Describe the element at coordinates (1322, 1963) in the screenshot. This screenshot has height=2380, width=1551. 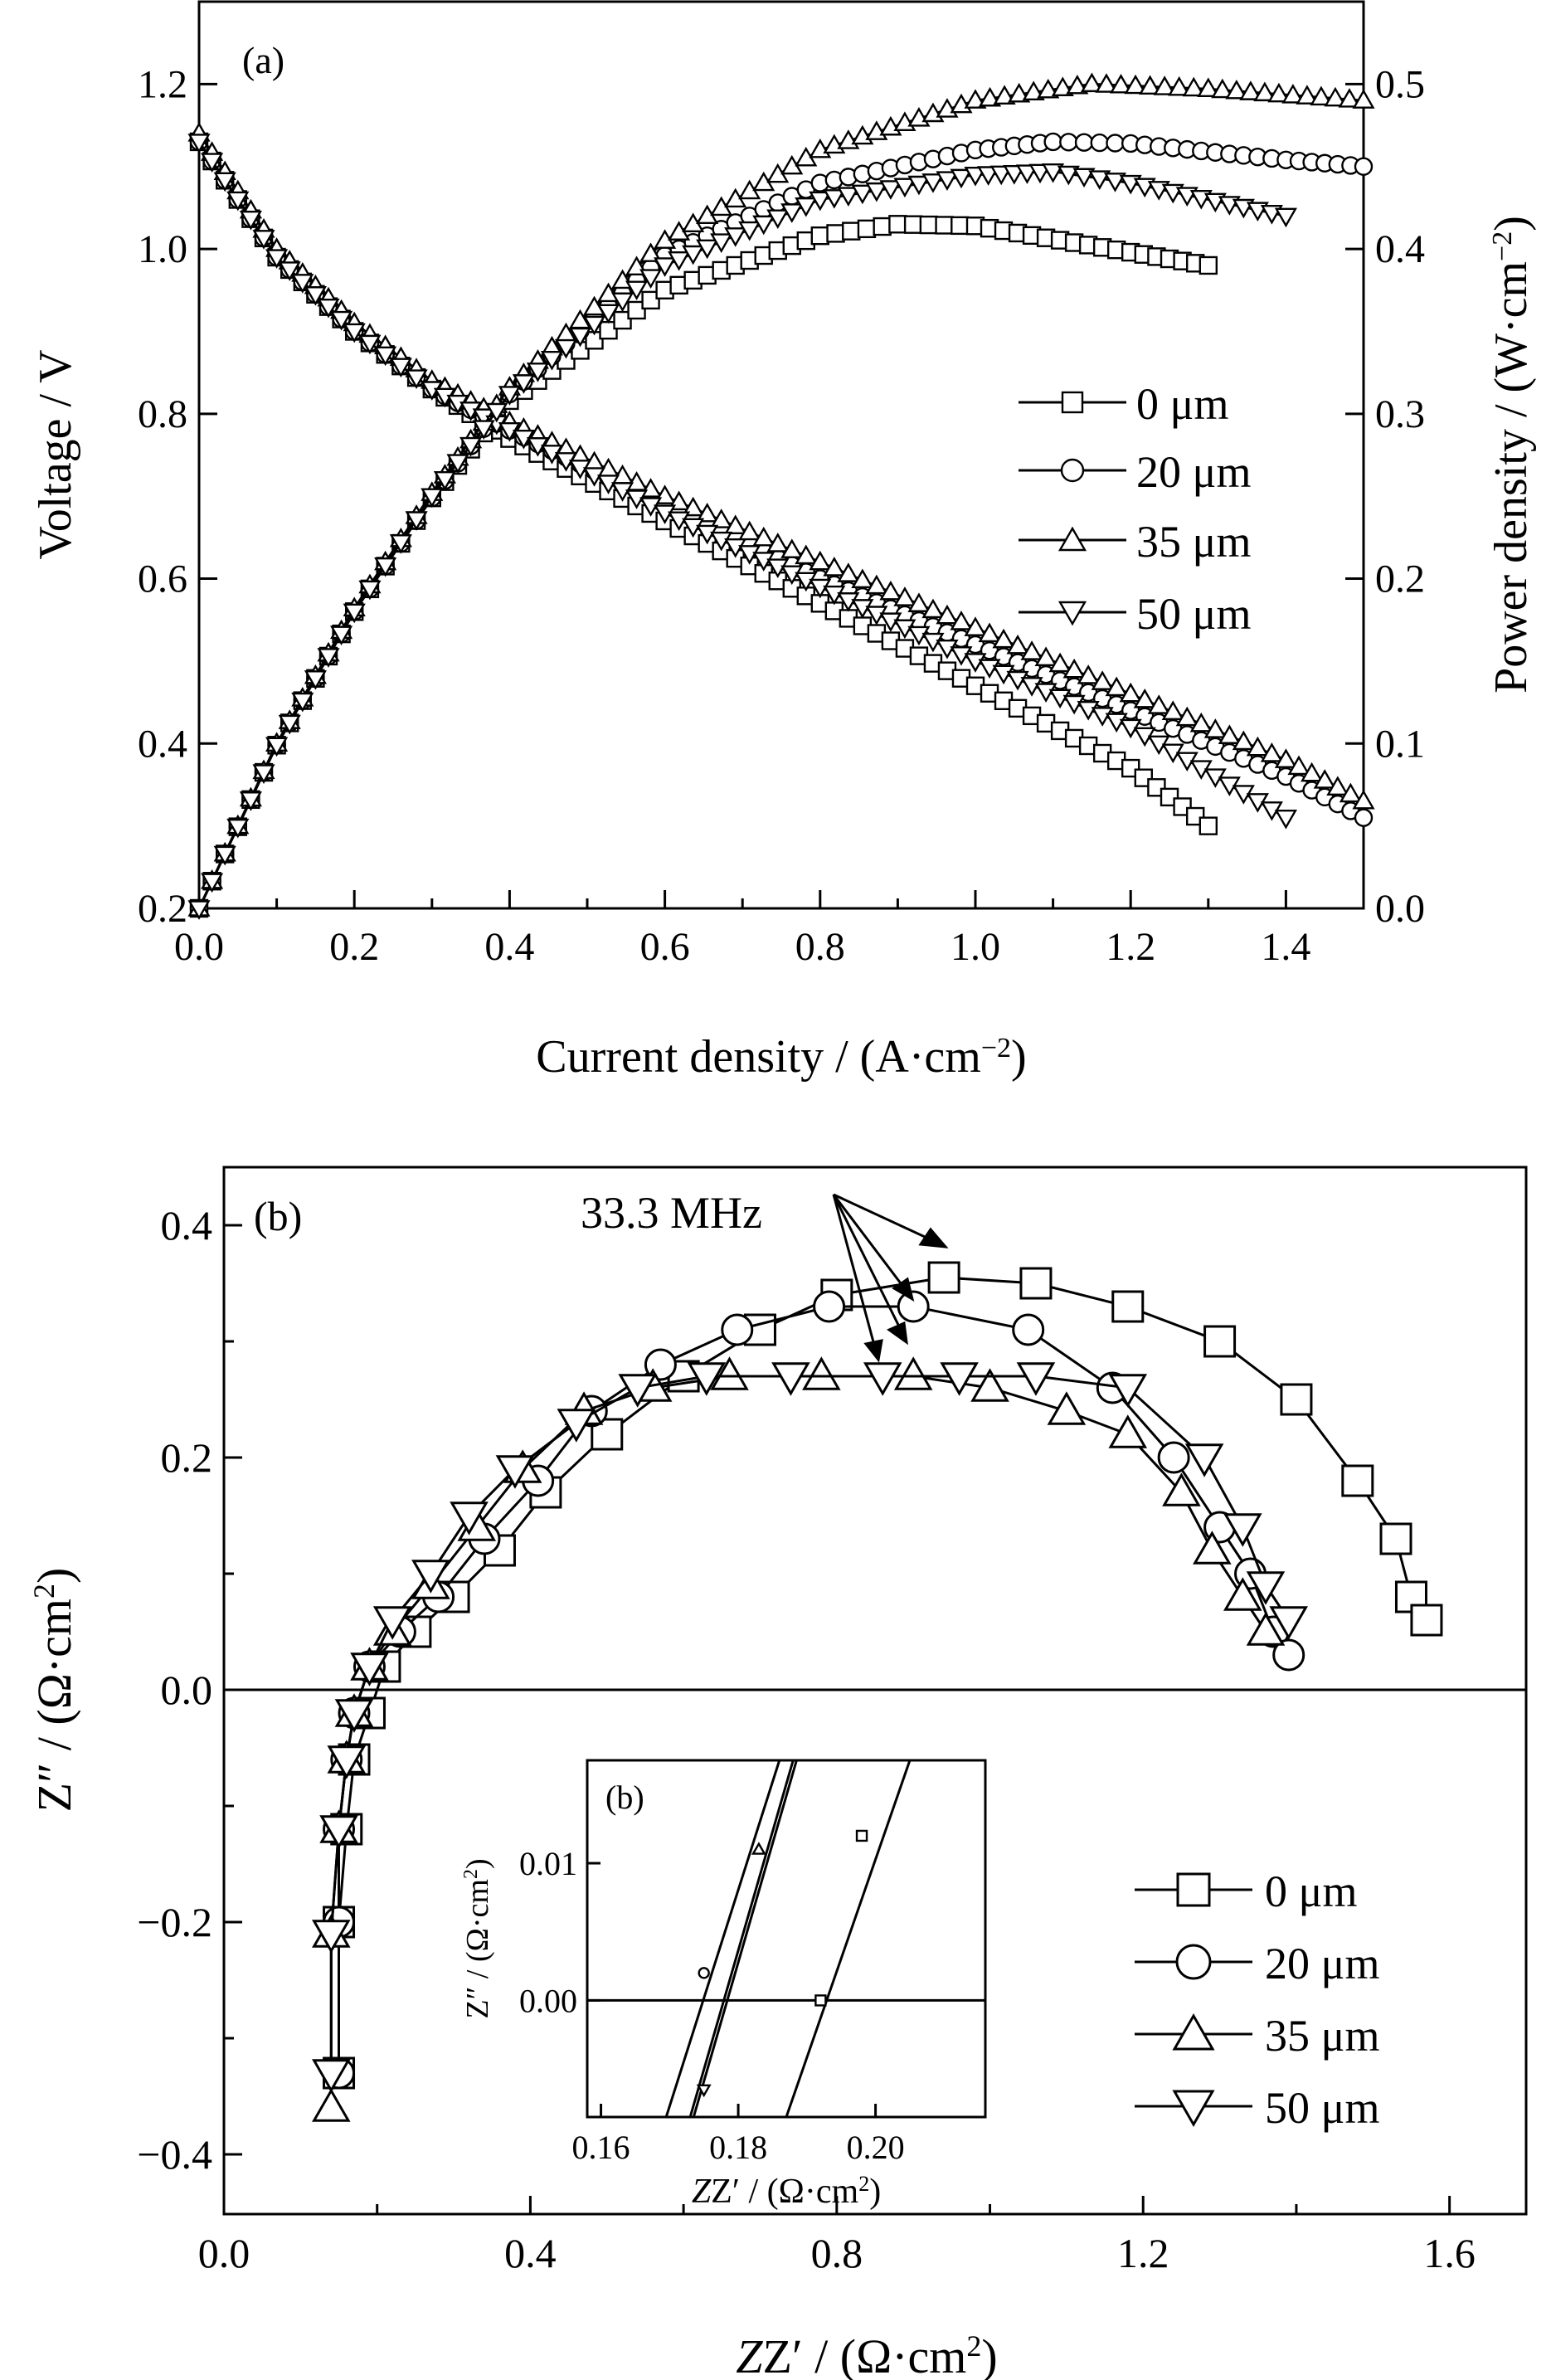
I see `svg-text: 20 μm` at that location.